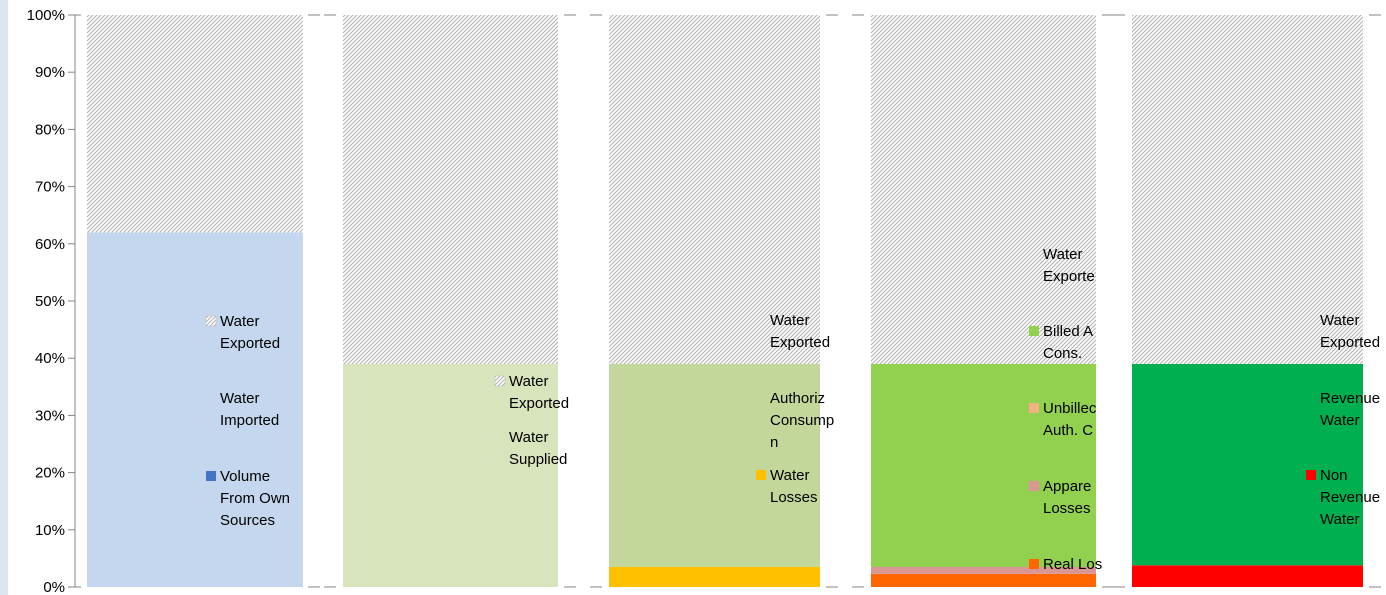  What do you see at coordinates (787, 486) in the screenshot?
I see `legend-entry: Water Losses` at bounding box center [787, 486].